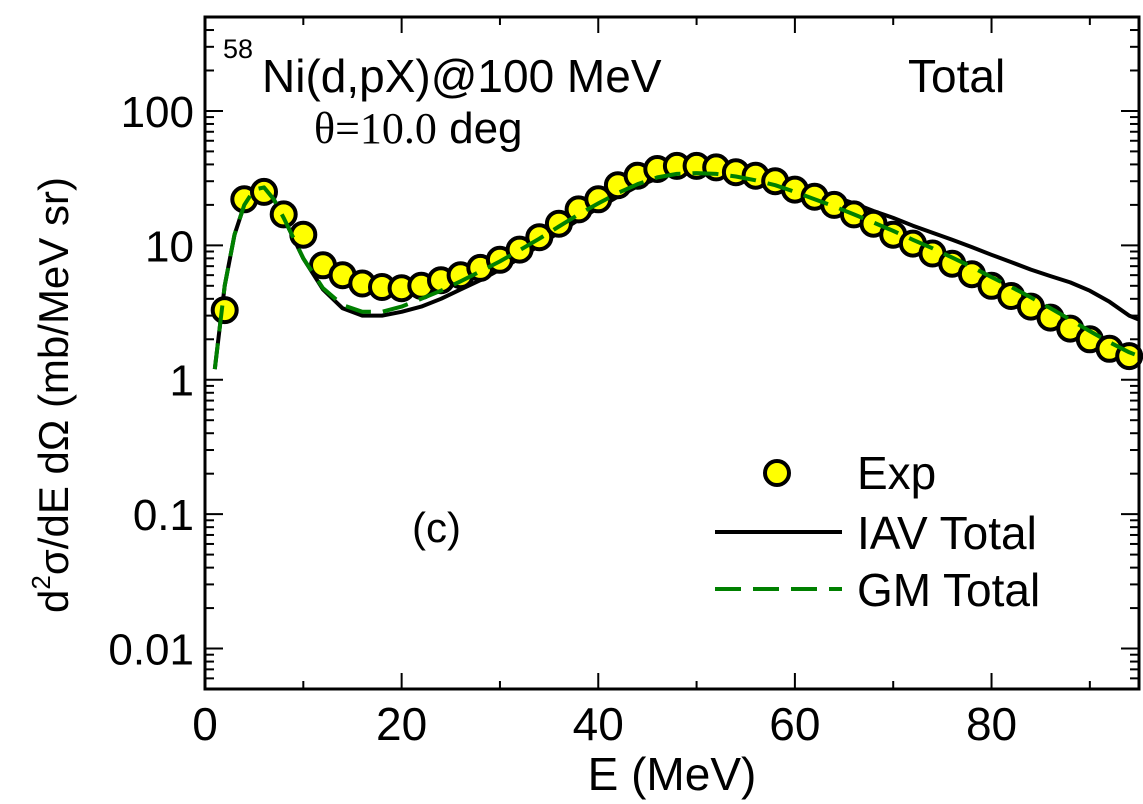 Image resolution: width=1143 pixels, height=804 pixels. Describe the element at coordinates (182, 381) in the screenshot. I see `y-tick-label: 1` at that location.